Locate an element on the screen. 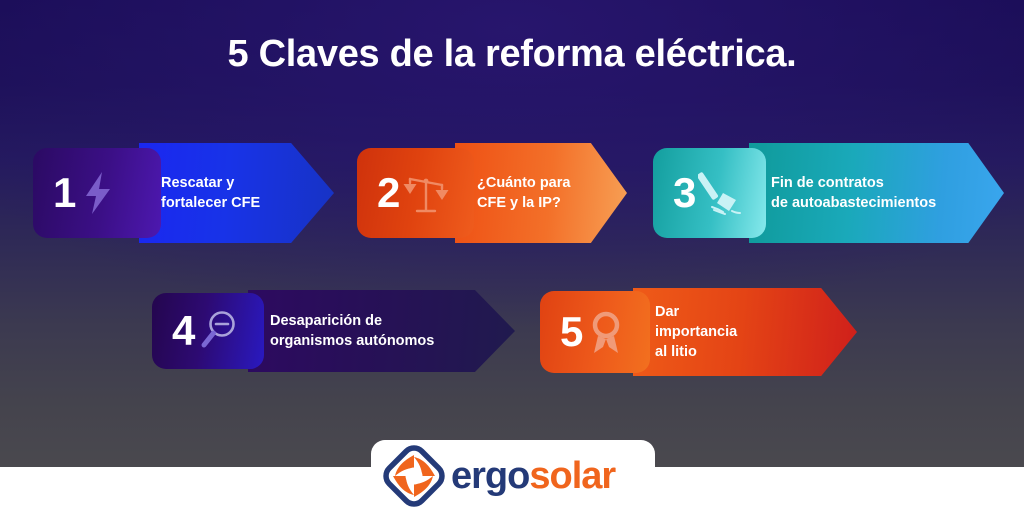 The image size is (1024, 512). brand-logo: ergosolar is located at coordinates (513, 476).